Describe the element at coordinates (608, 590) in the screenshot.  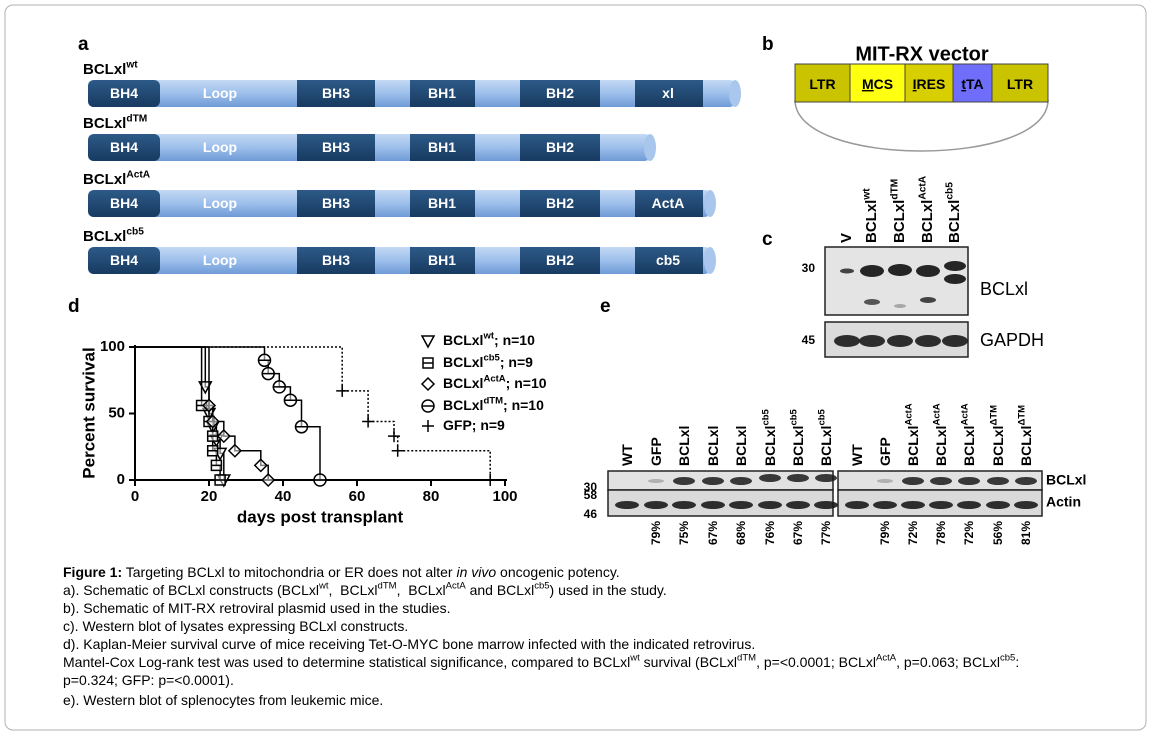
I see `caption-line-part: ) used in the study.` at that location.